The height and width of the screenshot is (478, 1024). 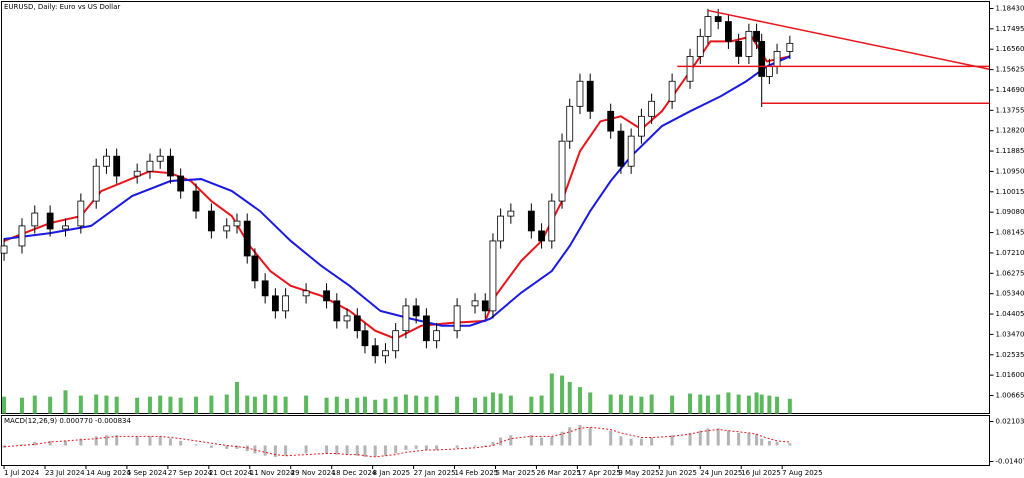 I want to click on x-tick-label: 29 Nov 2024, so click(x=313, y=473).